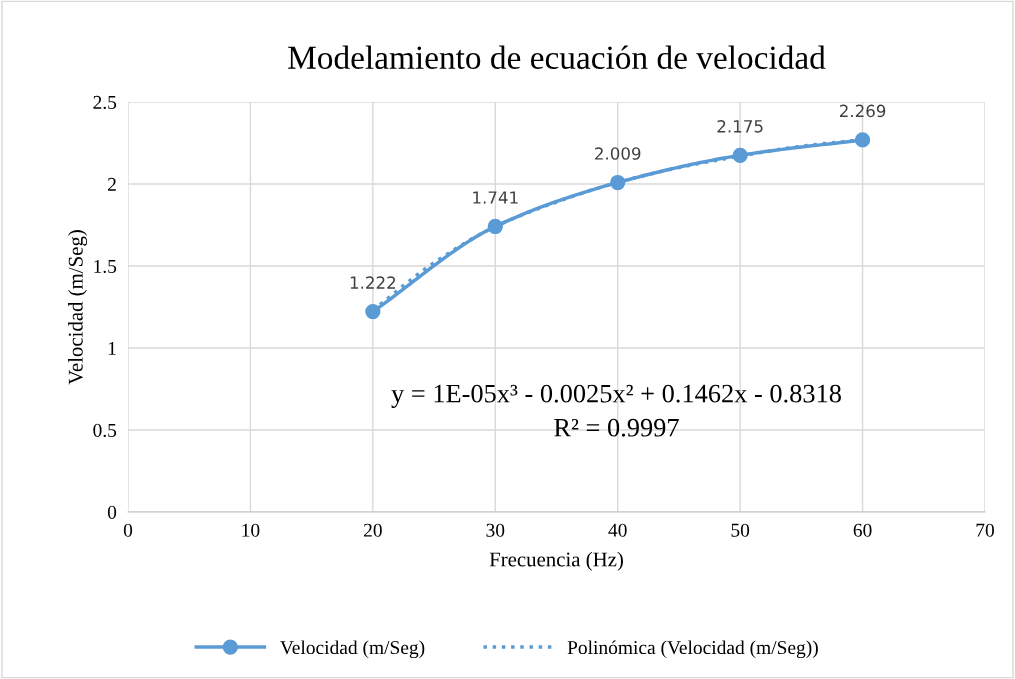 This screenshot has width=1015, height=679. I want to click on y-tick-label: 1.5, so click(105, 266).